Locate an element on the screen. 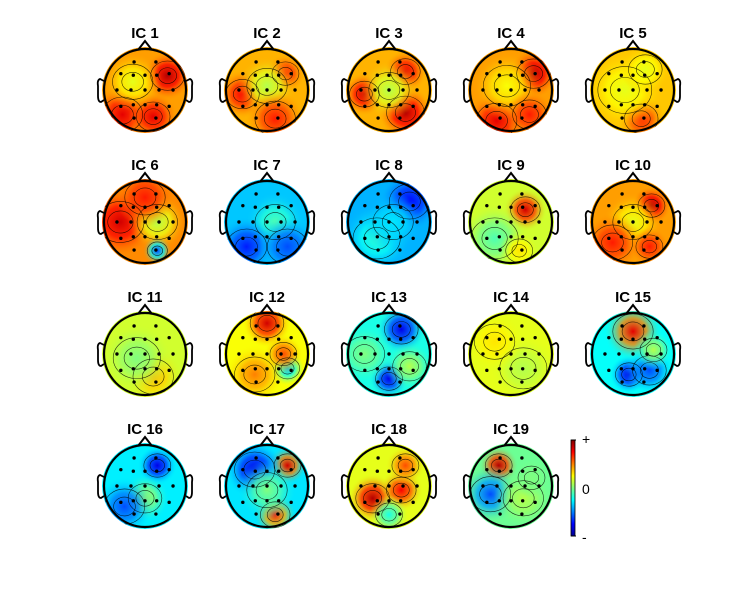 The height and width of the screenshot is (600, 750). topoplot-title: IC 18 is located at coordinates (389, 429).